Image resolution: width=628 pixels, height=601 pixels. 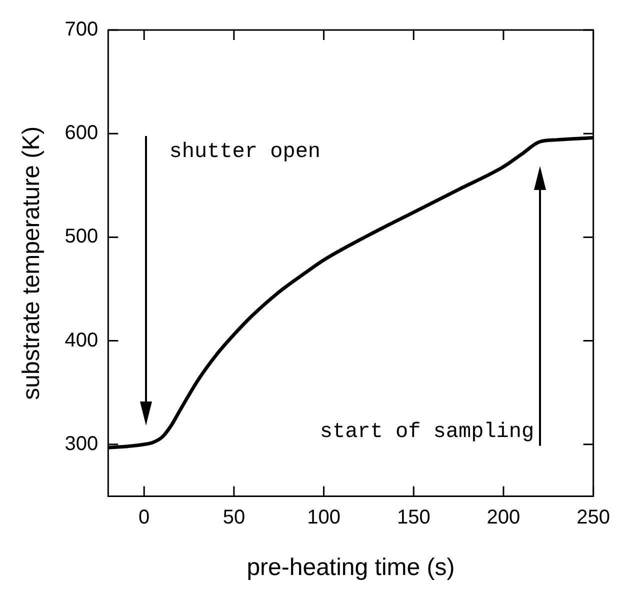 What do you see at coordinates (503, 517) in the screenshot?
I see `x-tick-label: 200` at bounding box center [503, 517].